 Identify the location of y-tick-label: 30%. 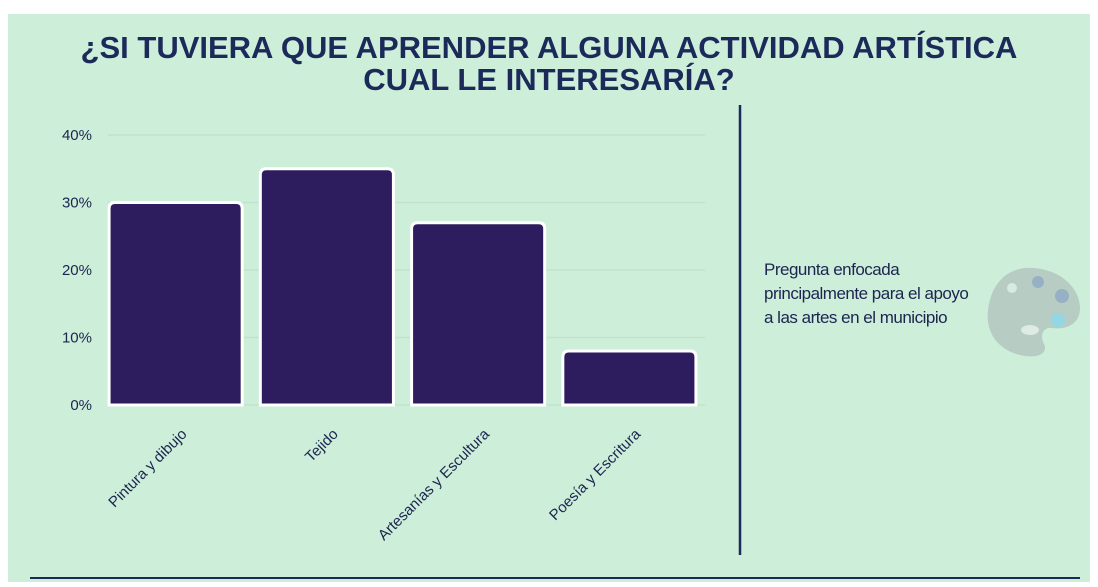
(77, 203).